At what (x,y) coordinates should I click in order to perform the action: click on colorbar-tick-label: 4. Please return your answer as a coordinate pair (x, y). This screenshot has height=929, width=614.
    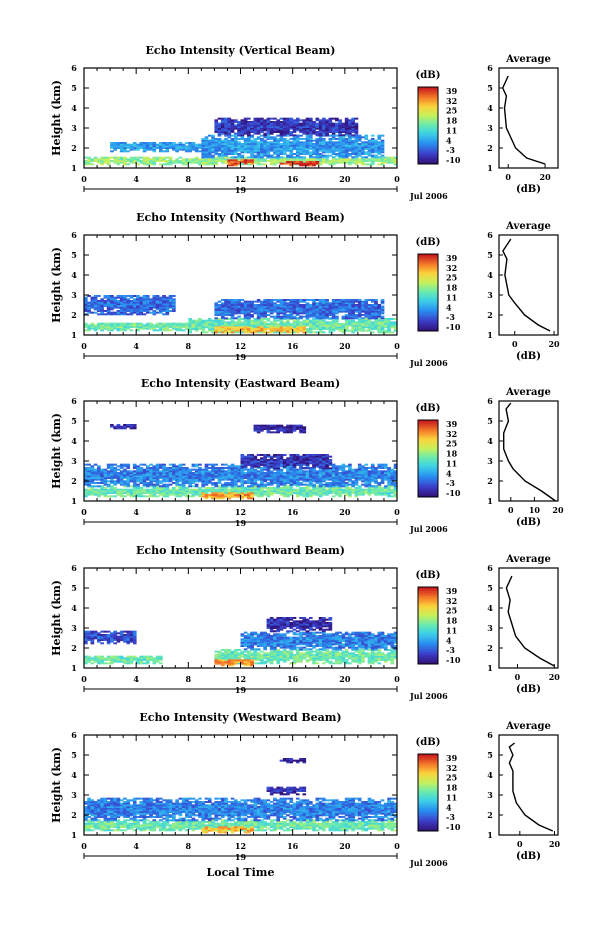
    Looking at the image, I should click on (449, 307).